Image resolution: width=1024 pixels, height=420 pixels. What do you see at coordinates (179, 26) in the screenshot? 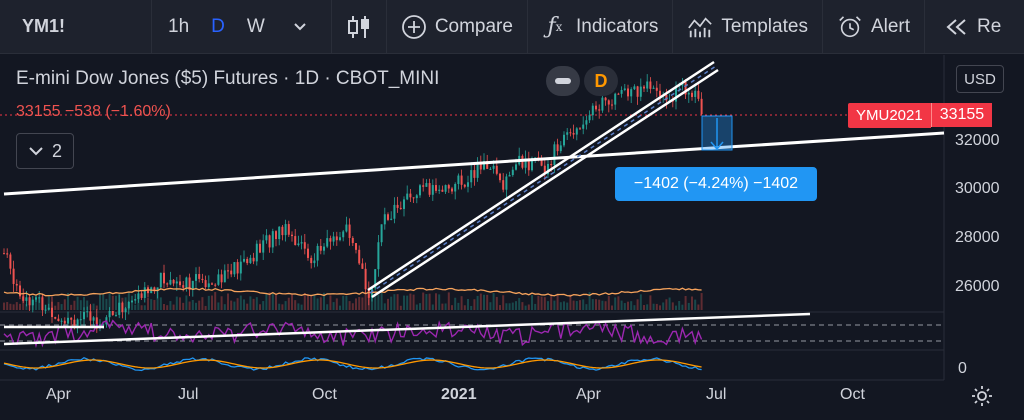
I see `interval-1h: 1h` at bounding box center [179, 26].